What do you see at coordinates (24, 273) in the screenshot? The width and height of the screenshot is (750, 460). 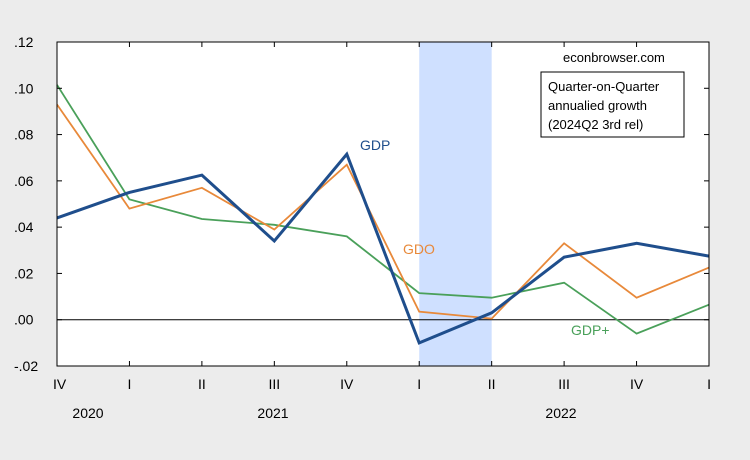 I see `y-tick-label: .02` at bounding box center [24, 273].